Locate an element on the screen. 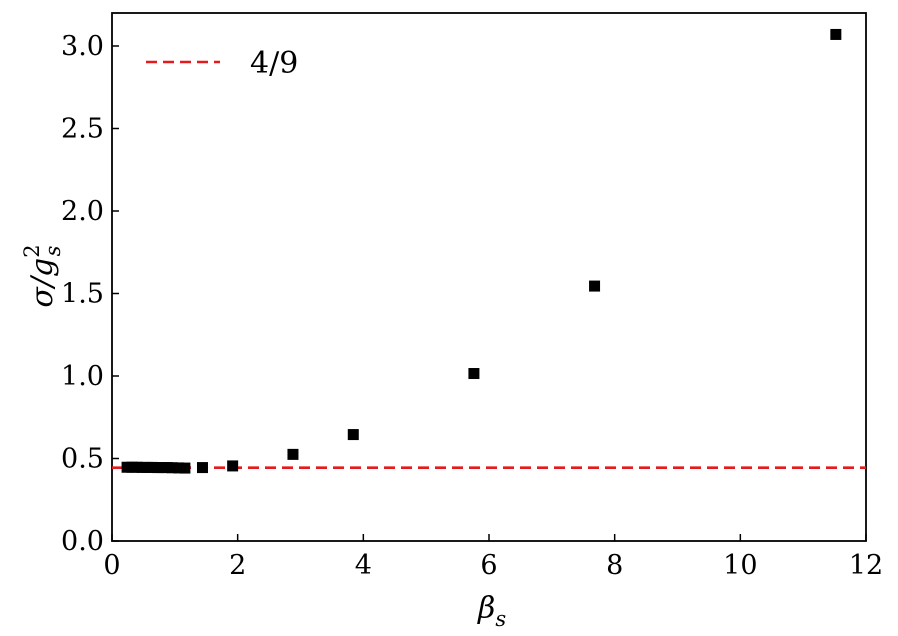 The width and height of the screenshot is (898, 636). y-tick-label: 3.0 is located at coordinates (82, 46).